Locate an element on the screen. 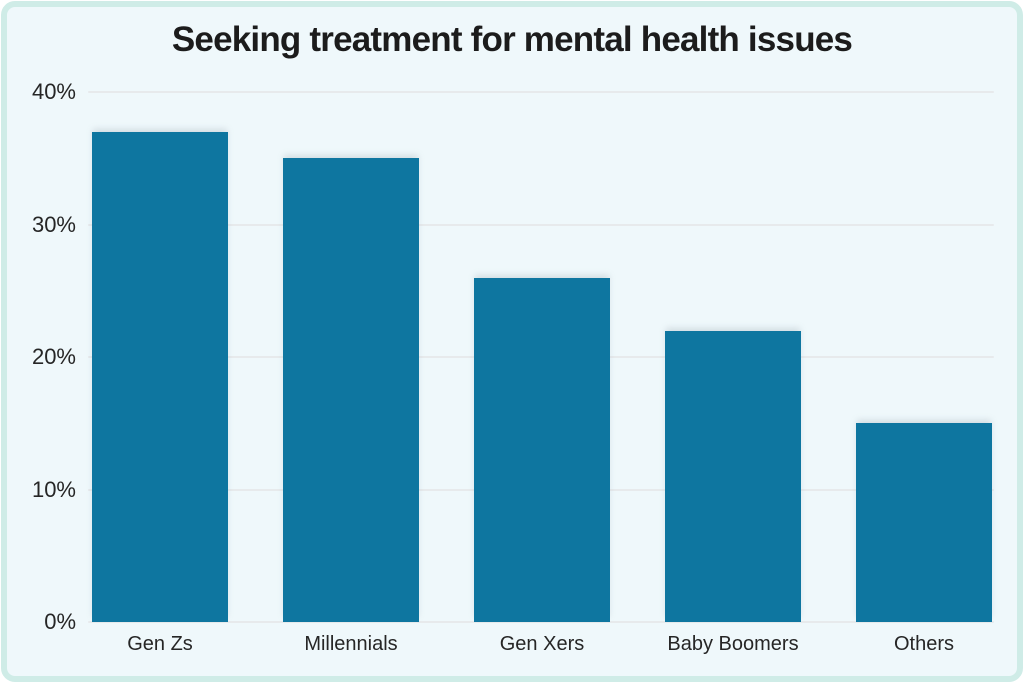 Image resolution: width=1024 pixels, height=683 pixels. y-tick-label-0: 0% is located at coordinates (60, 621).